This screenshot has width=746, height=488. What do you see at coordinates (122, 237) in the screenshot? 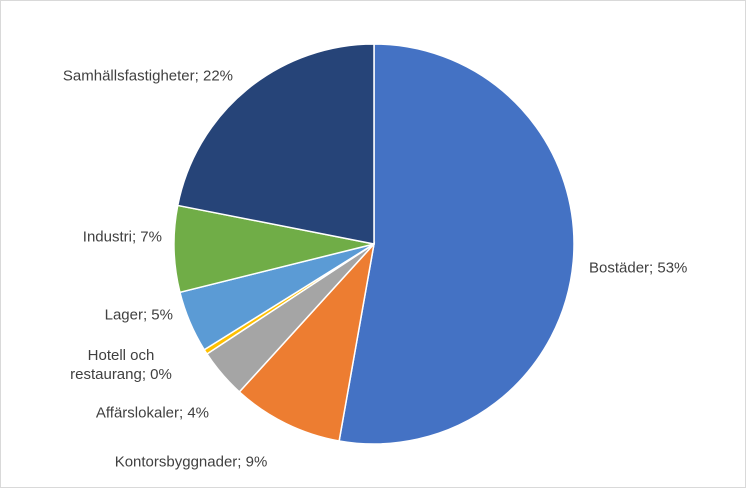
I see `data-label: Industri; 7%` at bounding box center [122, 237].